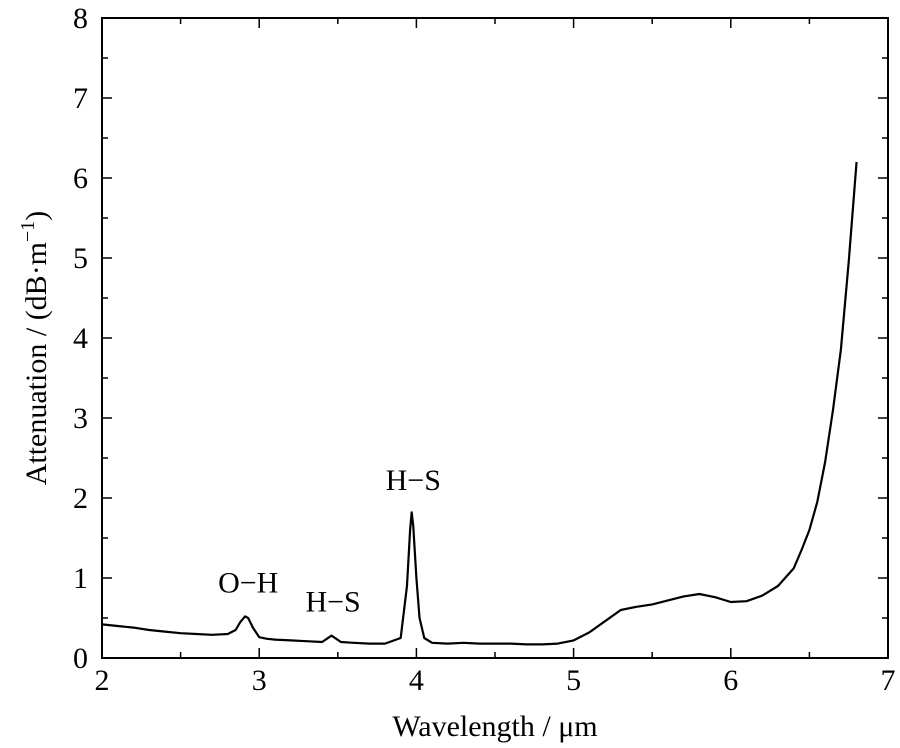 The image size is (900, 748). I want to click on y-tick-label: 3, so click(80, 418).